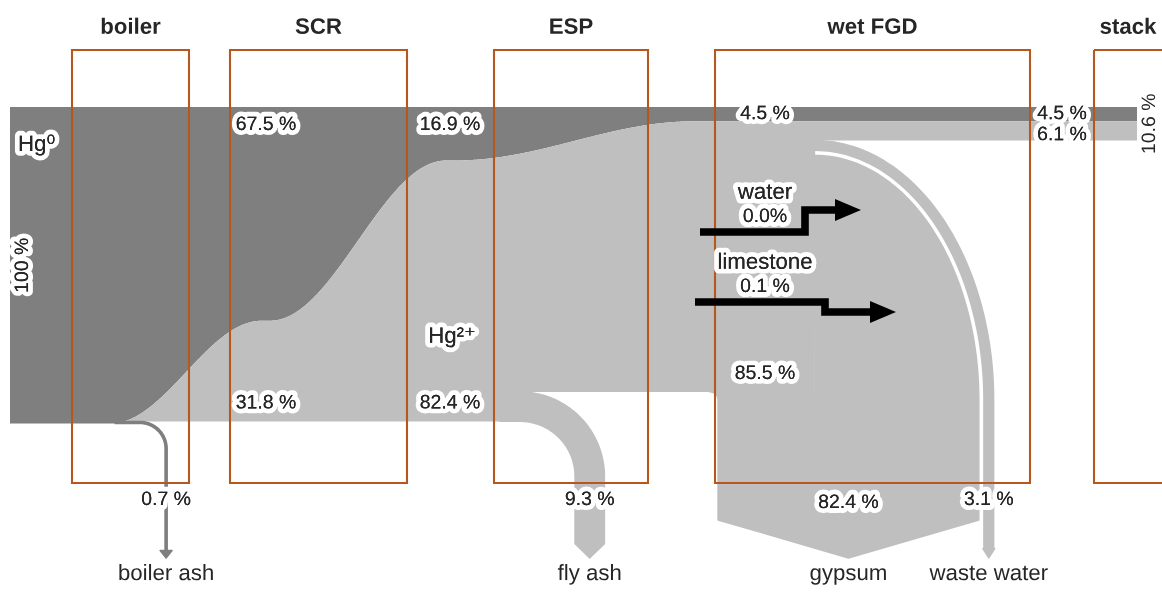 This screenshot has width=1162, height=616. Describe the element at coordinates (571, 26) in the screenshot. I see `category-label: ESP` at that location.